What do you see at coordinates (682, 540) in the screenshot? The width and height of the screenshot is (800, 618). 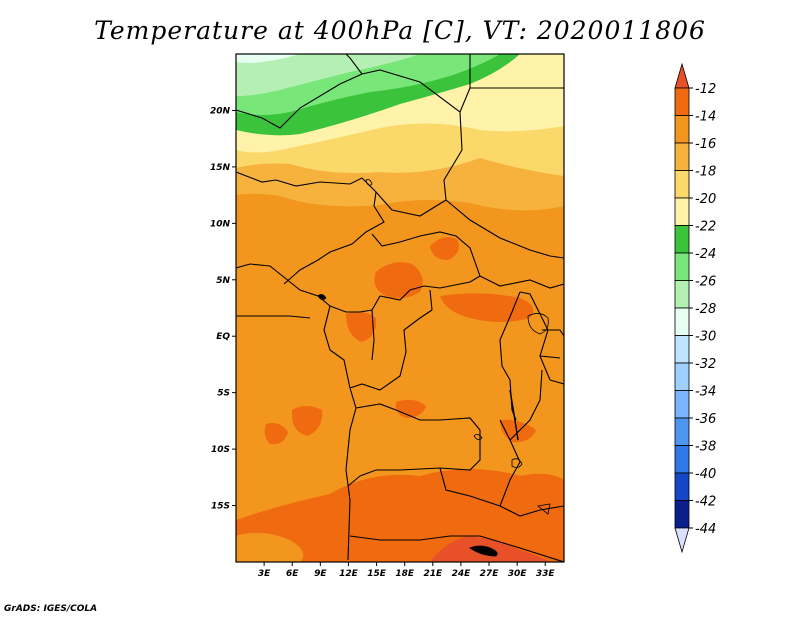 I see `colorbar-bottom-triangle` at bounding box center [682, 540].